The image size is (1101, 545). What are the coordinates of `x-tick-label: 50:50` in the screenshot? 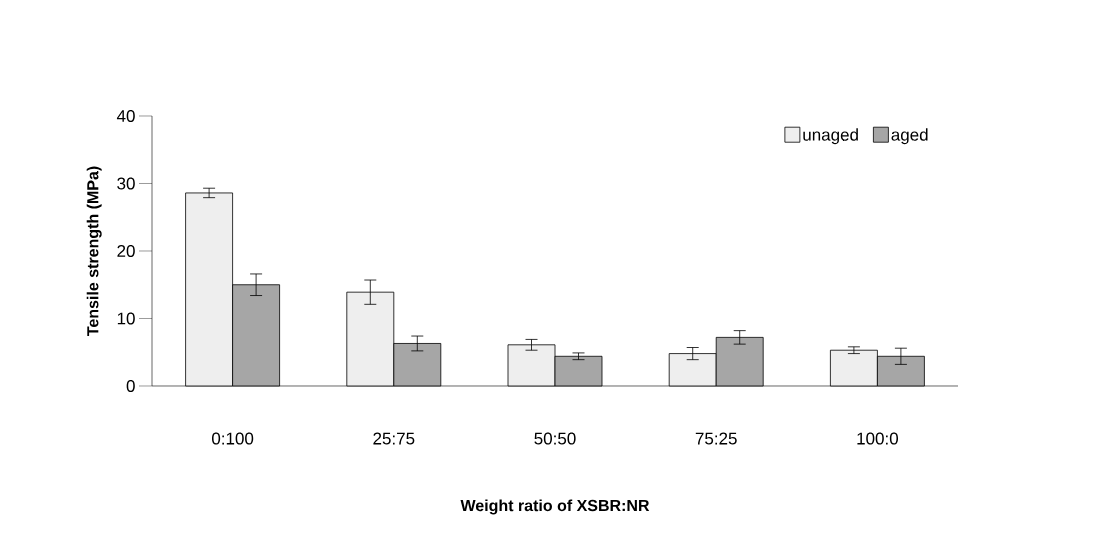 It's located at (555, 438).